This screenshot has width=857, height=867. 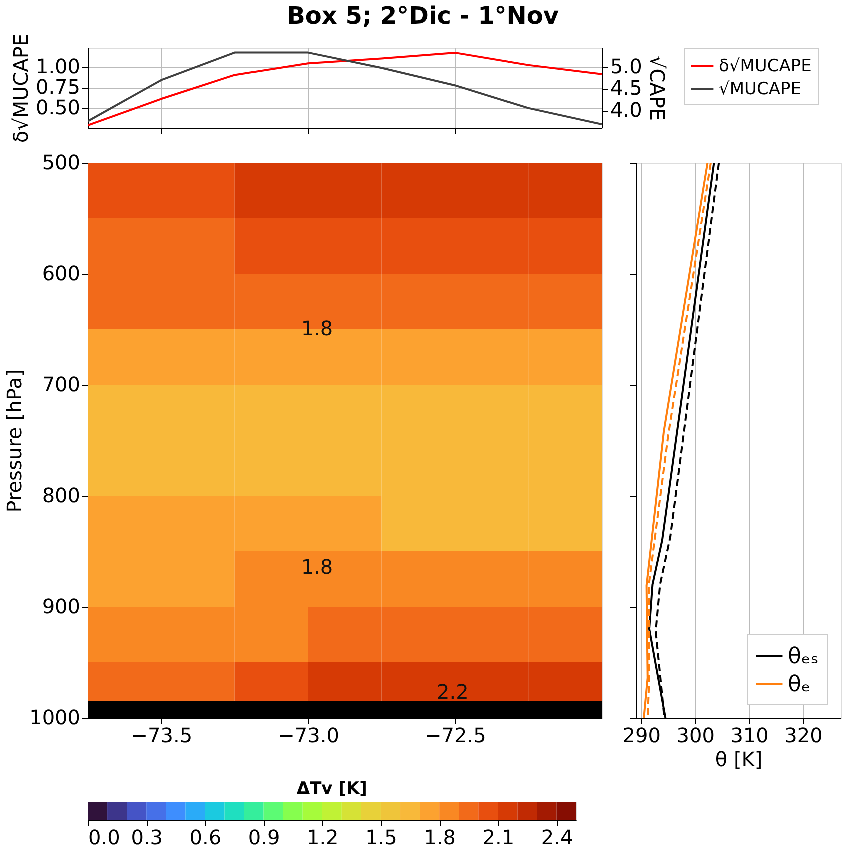 I want to click on x-tick-label: −73.5, so click(x=162, y=736).